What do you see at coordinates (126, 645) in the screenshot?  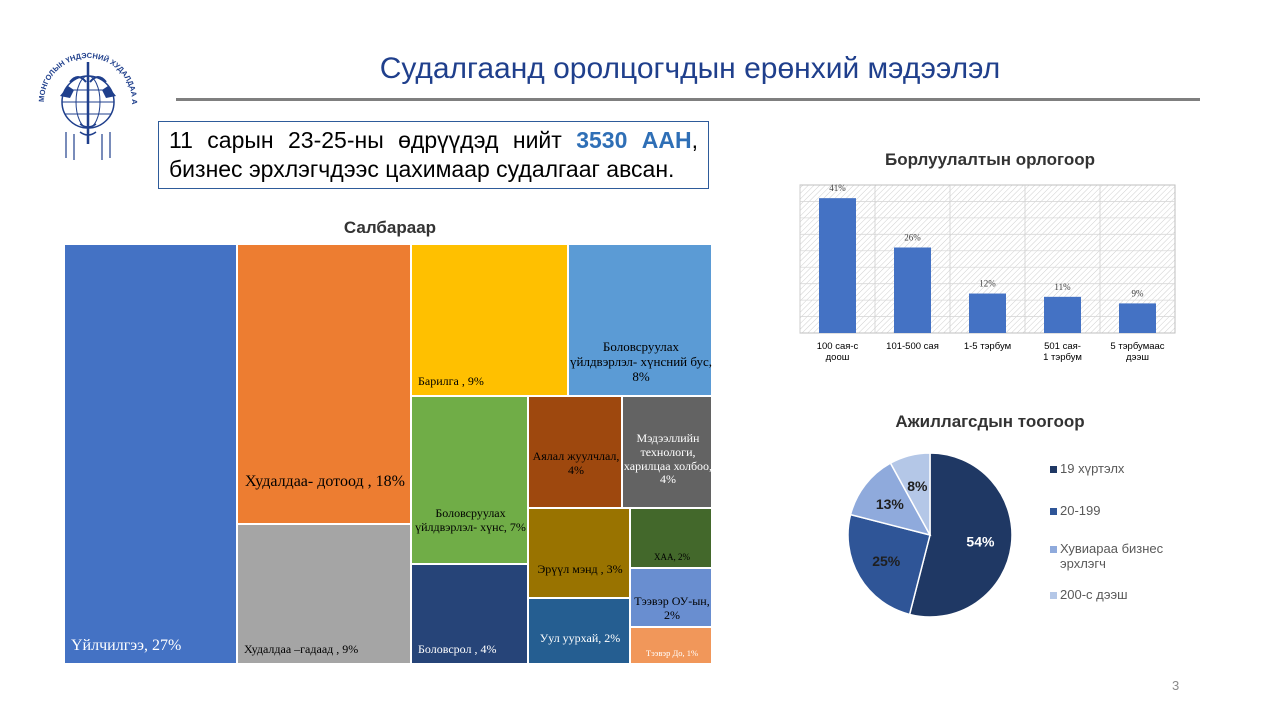 I see `treemap-tile-label: Үйлчилгээ, 27%` at bounding box center [126, 645].